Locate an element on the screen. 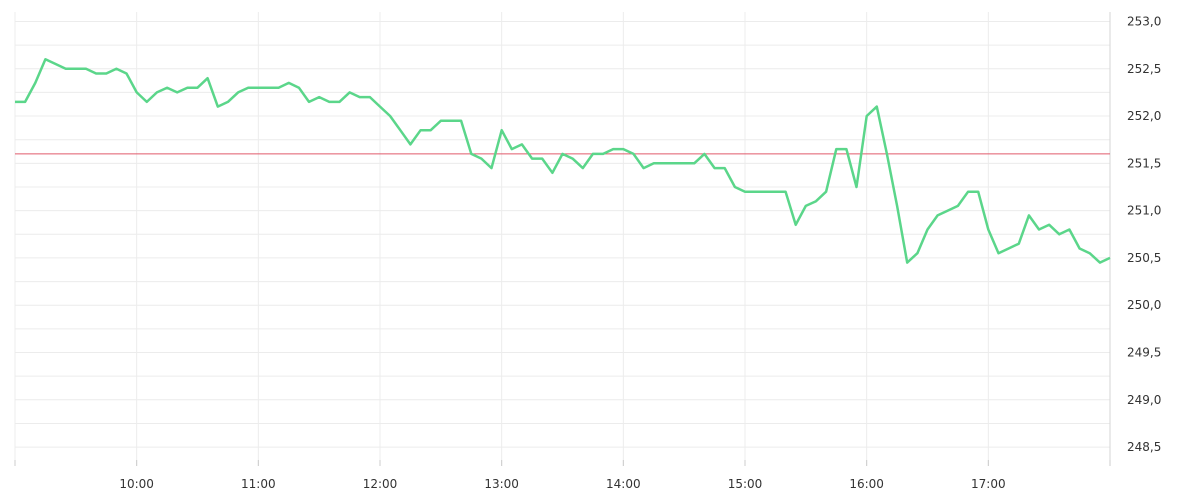 This screenshot has width=1200, height=500. x-tick-label: 13:00 is located at coordinates (501, 484).